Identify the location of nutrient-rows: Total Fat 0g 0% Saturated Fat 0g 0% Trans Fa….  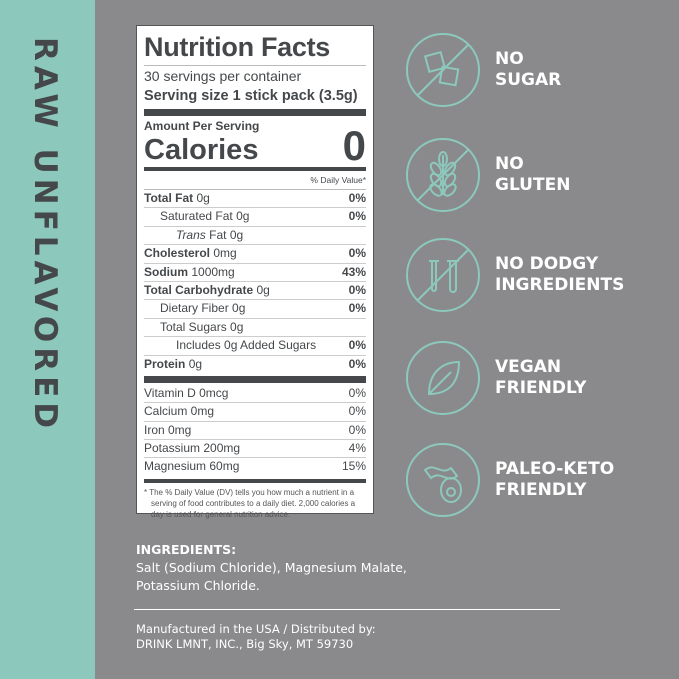
(255, 282).